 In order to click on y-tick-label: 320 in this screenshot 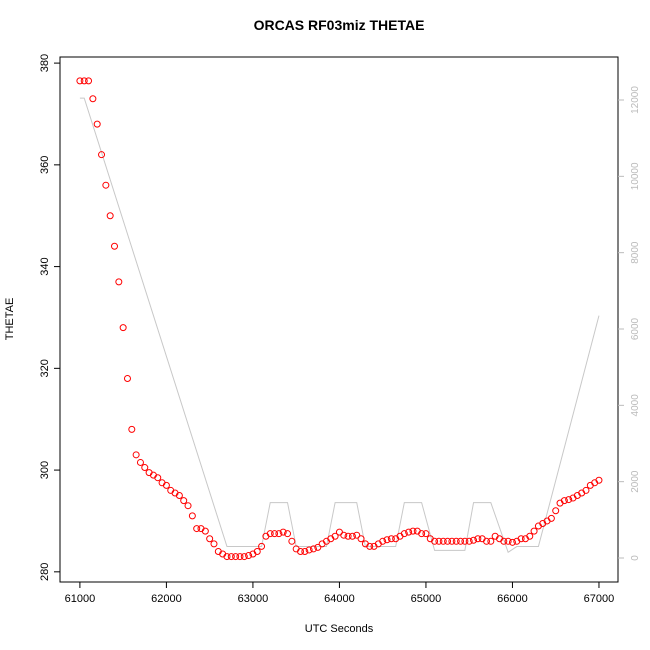, I will do `click(45, 368)`.